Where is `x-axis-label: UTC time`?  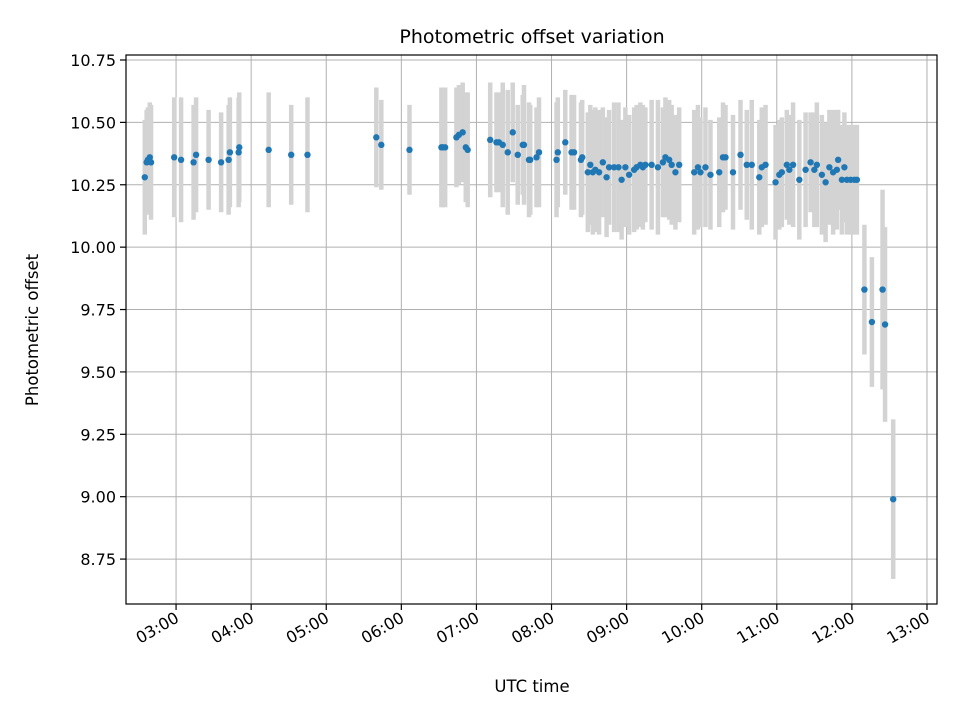 x-axis-label: UTC time is located at coordinates (531, 686).